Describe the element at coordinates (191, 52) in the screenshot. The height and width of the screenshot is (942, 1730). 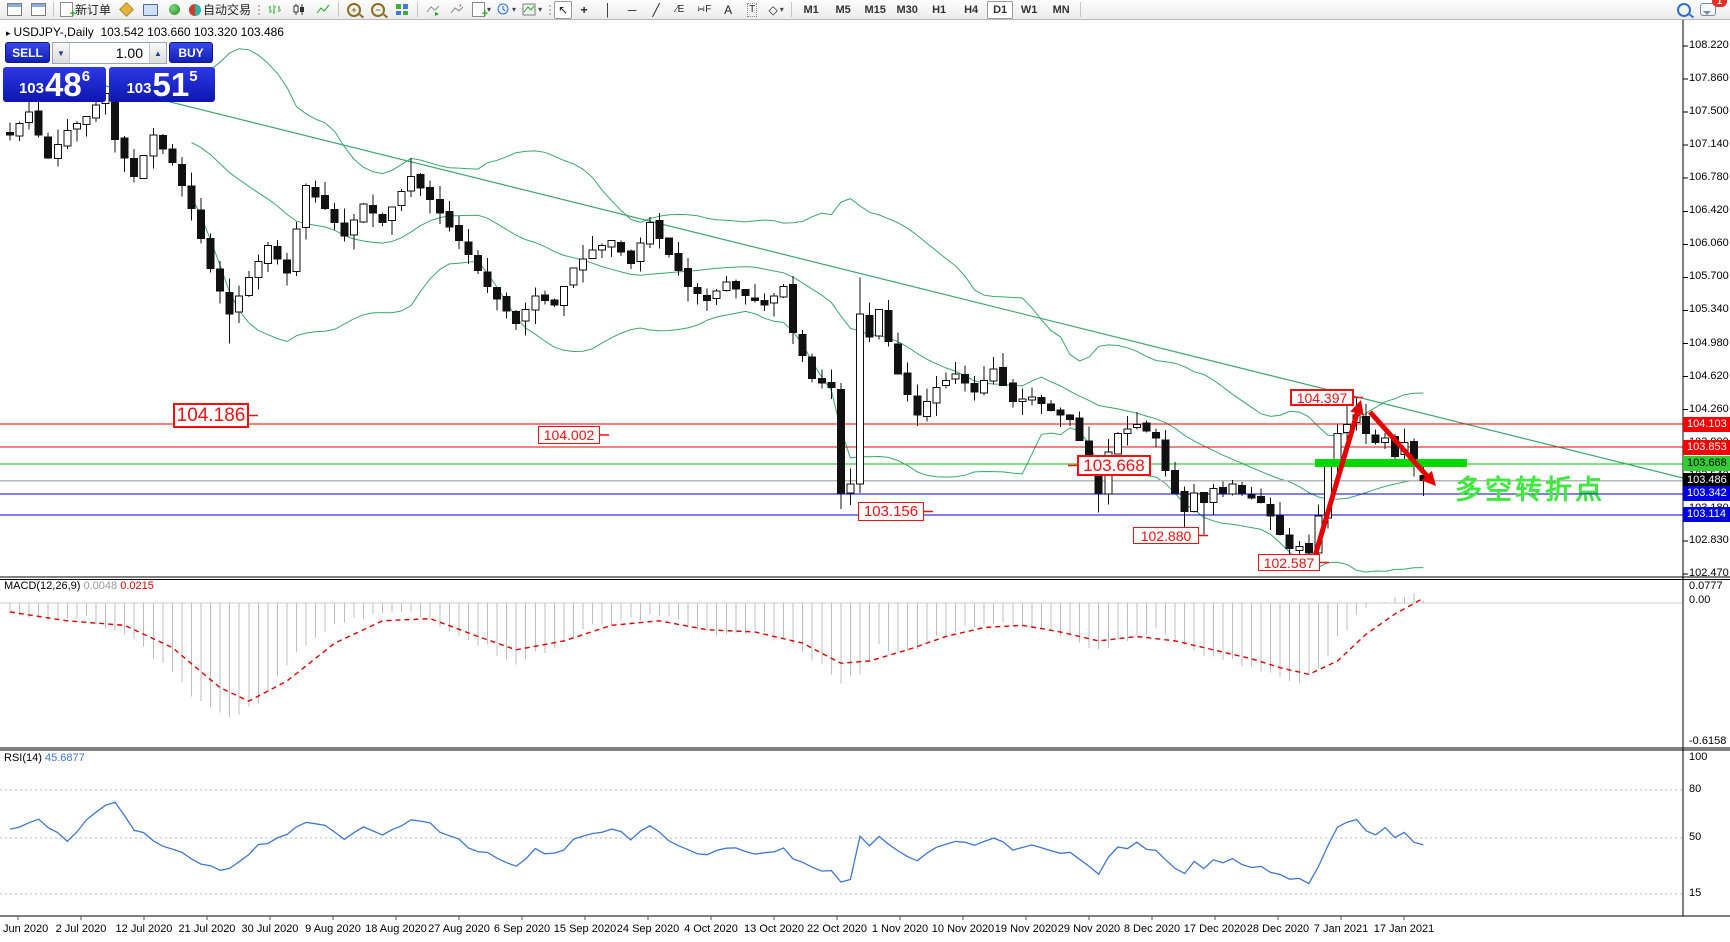
I see `buy-button: BUY` at that location.